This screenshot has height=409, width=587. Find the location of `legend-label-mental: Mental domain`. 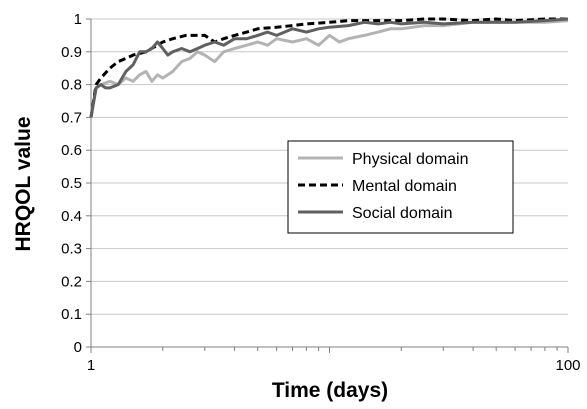

legend-label-mental: Mental domain is located at coordinates (404, 186).